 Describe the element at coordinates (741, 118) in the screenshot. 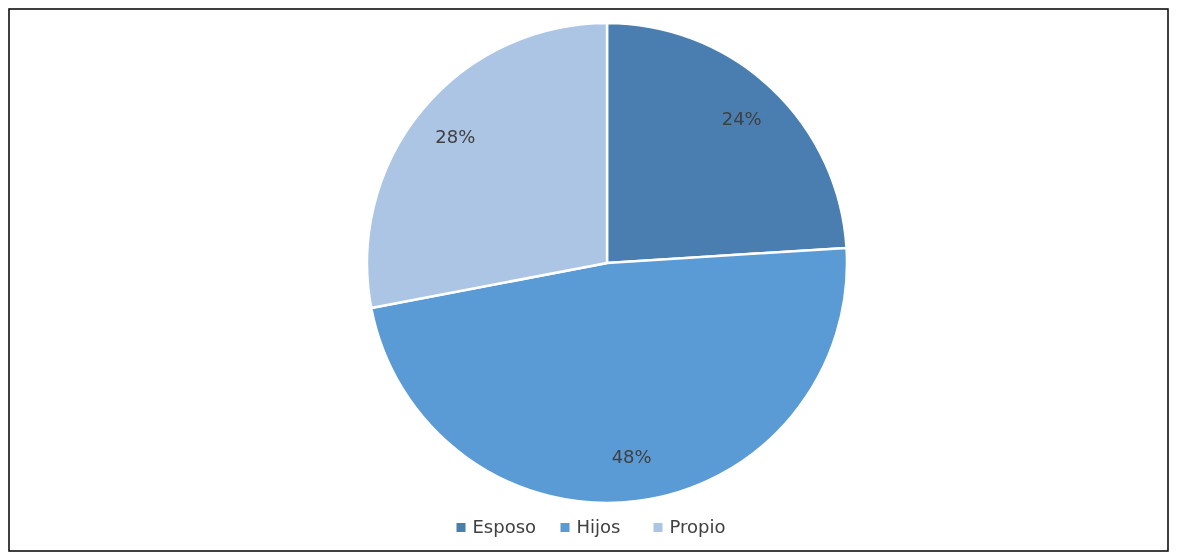

I see `data-label: 24%` at that location.